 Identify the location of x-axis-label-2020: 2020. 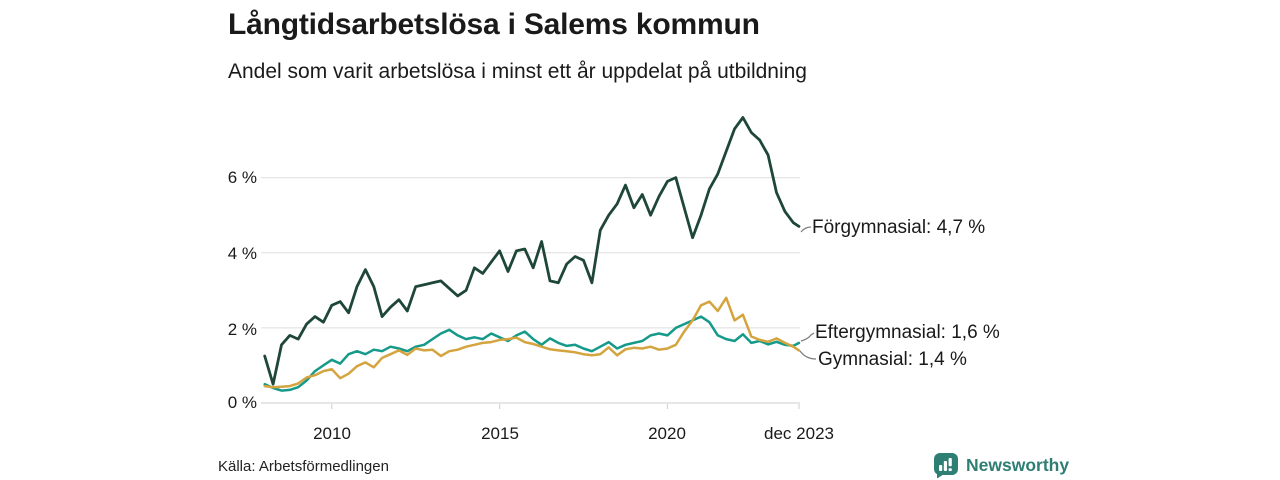
(667, 433).